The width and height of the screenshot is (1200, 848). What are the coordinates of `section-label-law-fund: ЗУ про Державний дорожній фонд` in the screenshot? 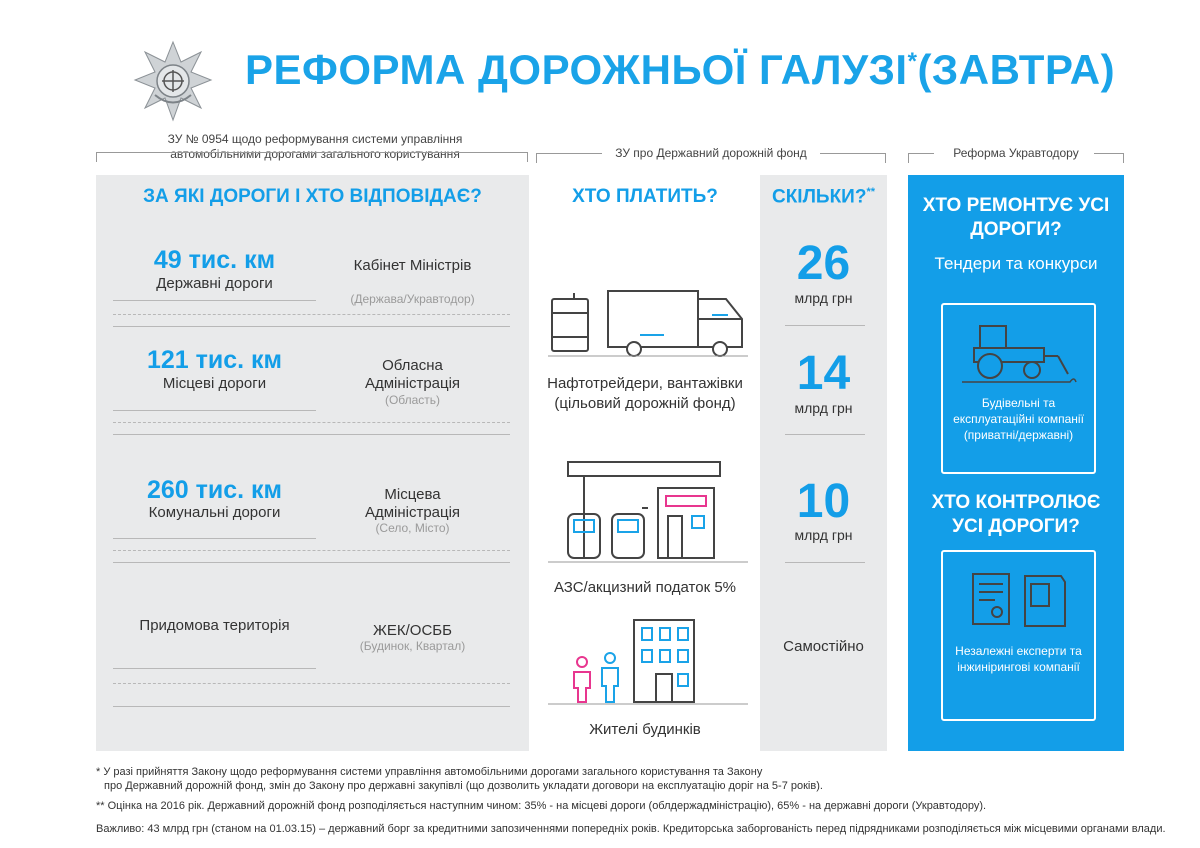 It's located at (711, 153).